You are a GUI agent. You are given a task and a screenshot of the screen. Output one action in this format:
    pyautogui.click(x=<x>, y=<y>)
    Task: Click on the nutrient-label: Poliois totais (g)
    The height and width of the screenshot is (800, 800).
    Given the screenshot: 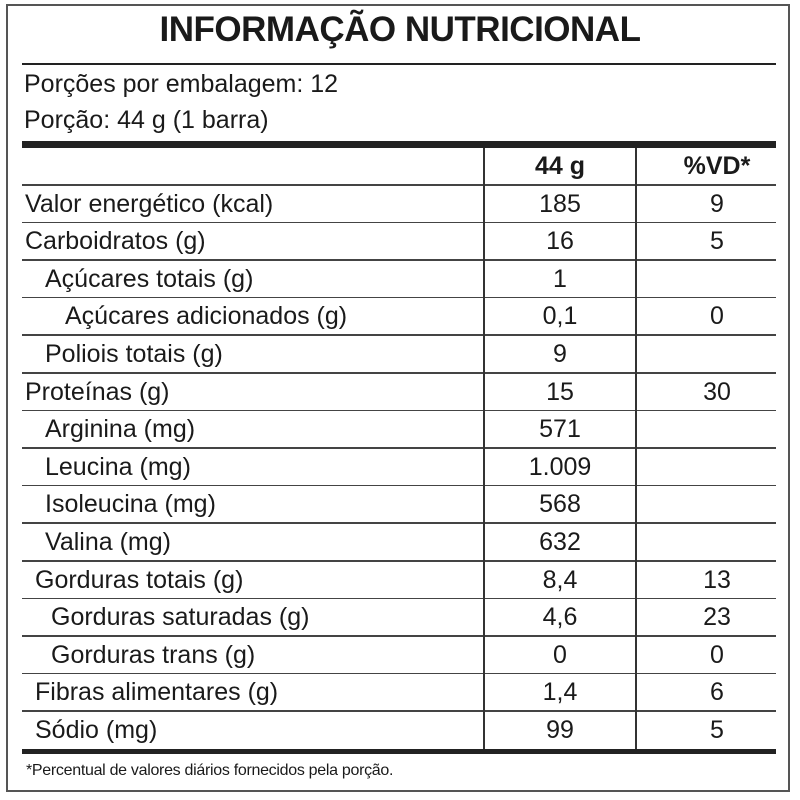 What is the action you would take?
    pyautogui.click(x=134, y=354)
    